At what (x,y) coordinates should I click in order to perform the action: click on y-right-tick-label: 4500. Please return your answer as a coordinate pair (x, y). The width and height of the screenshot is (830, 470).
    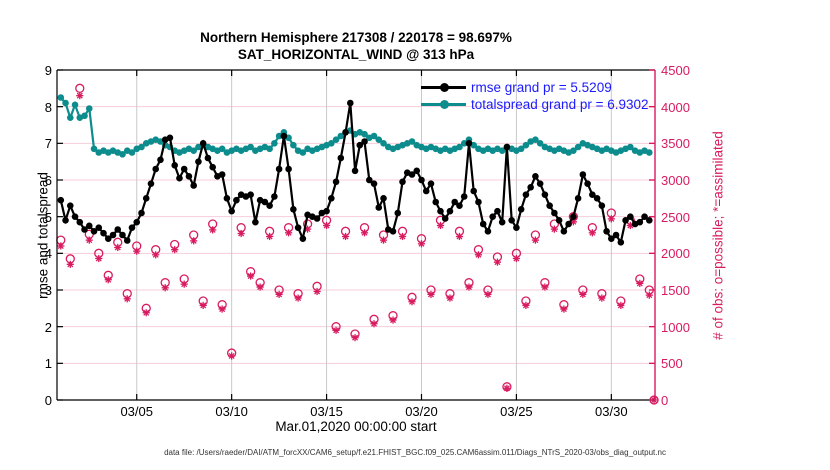
    Looking at the image, I should click on (675, 70).